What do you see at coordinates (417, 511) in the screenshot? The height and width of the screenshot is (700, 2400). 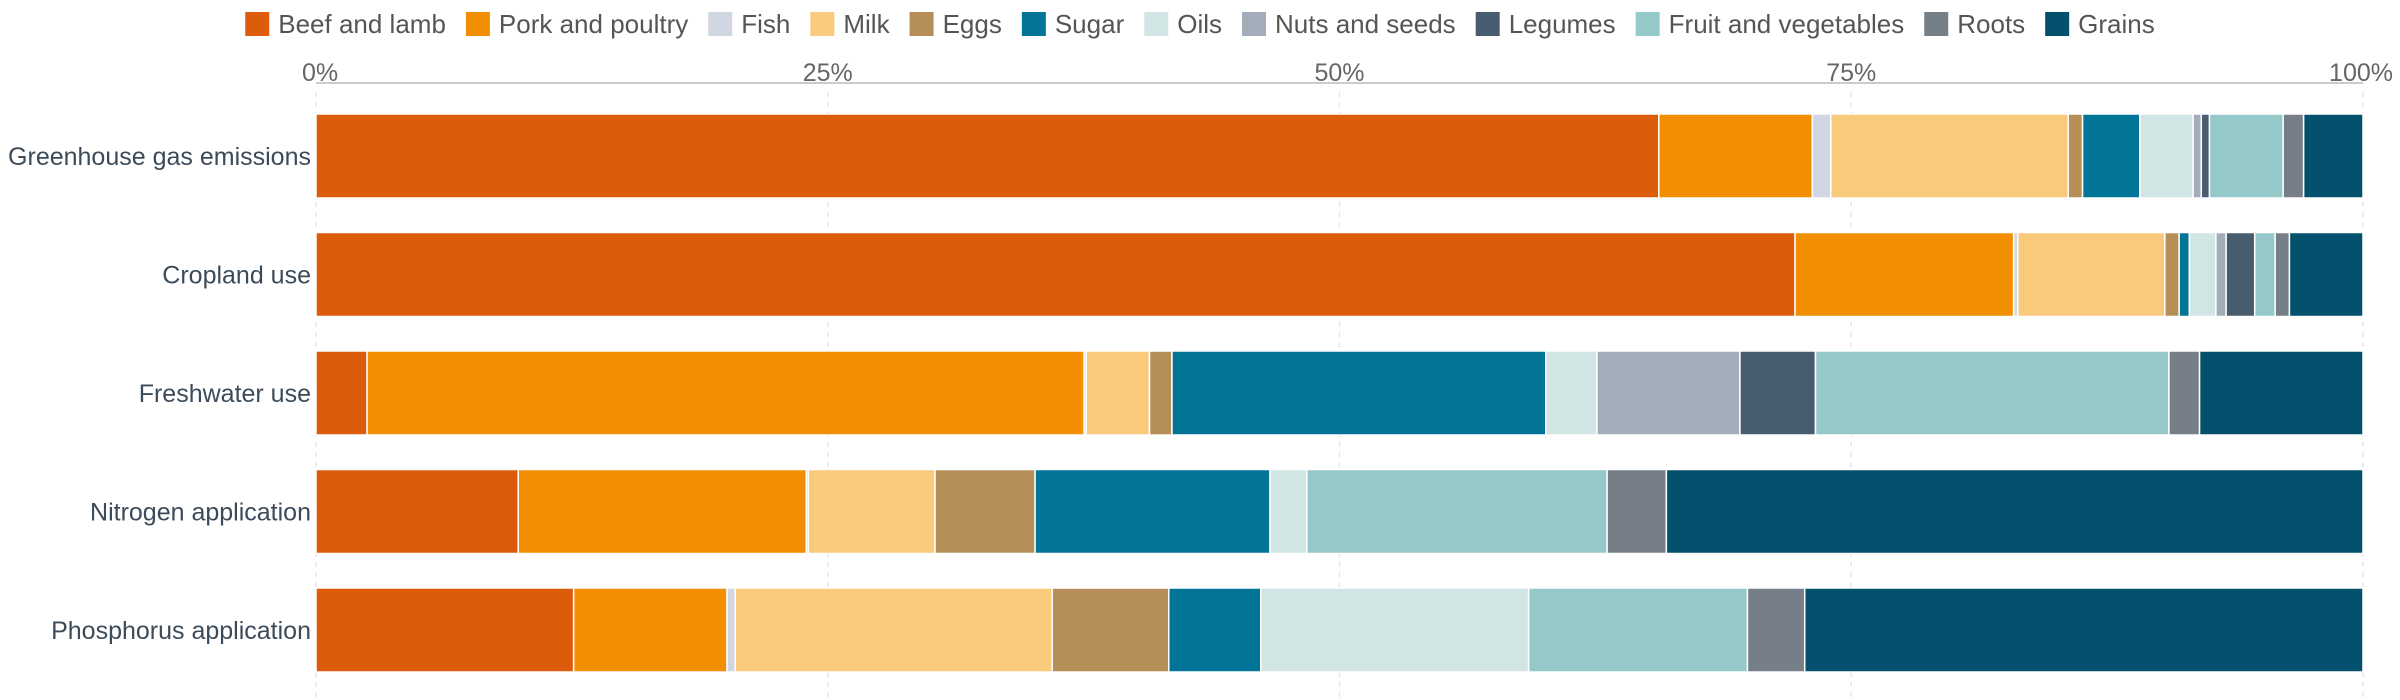 I see `bar-segment-beef-and-lamb: Beef and lamb: 9.9` at bounding box center [417, 511].